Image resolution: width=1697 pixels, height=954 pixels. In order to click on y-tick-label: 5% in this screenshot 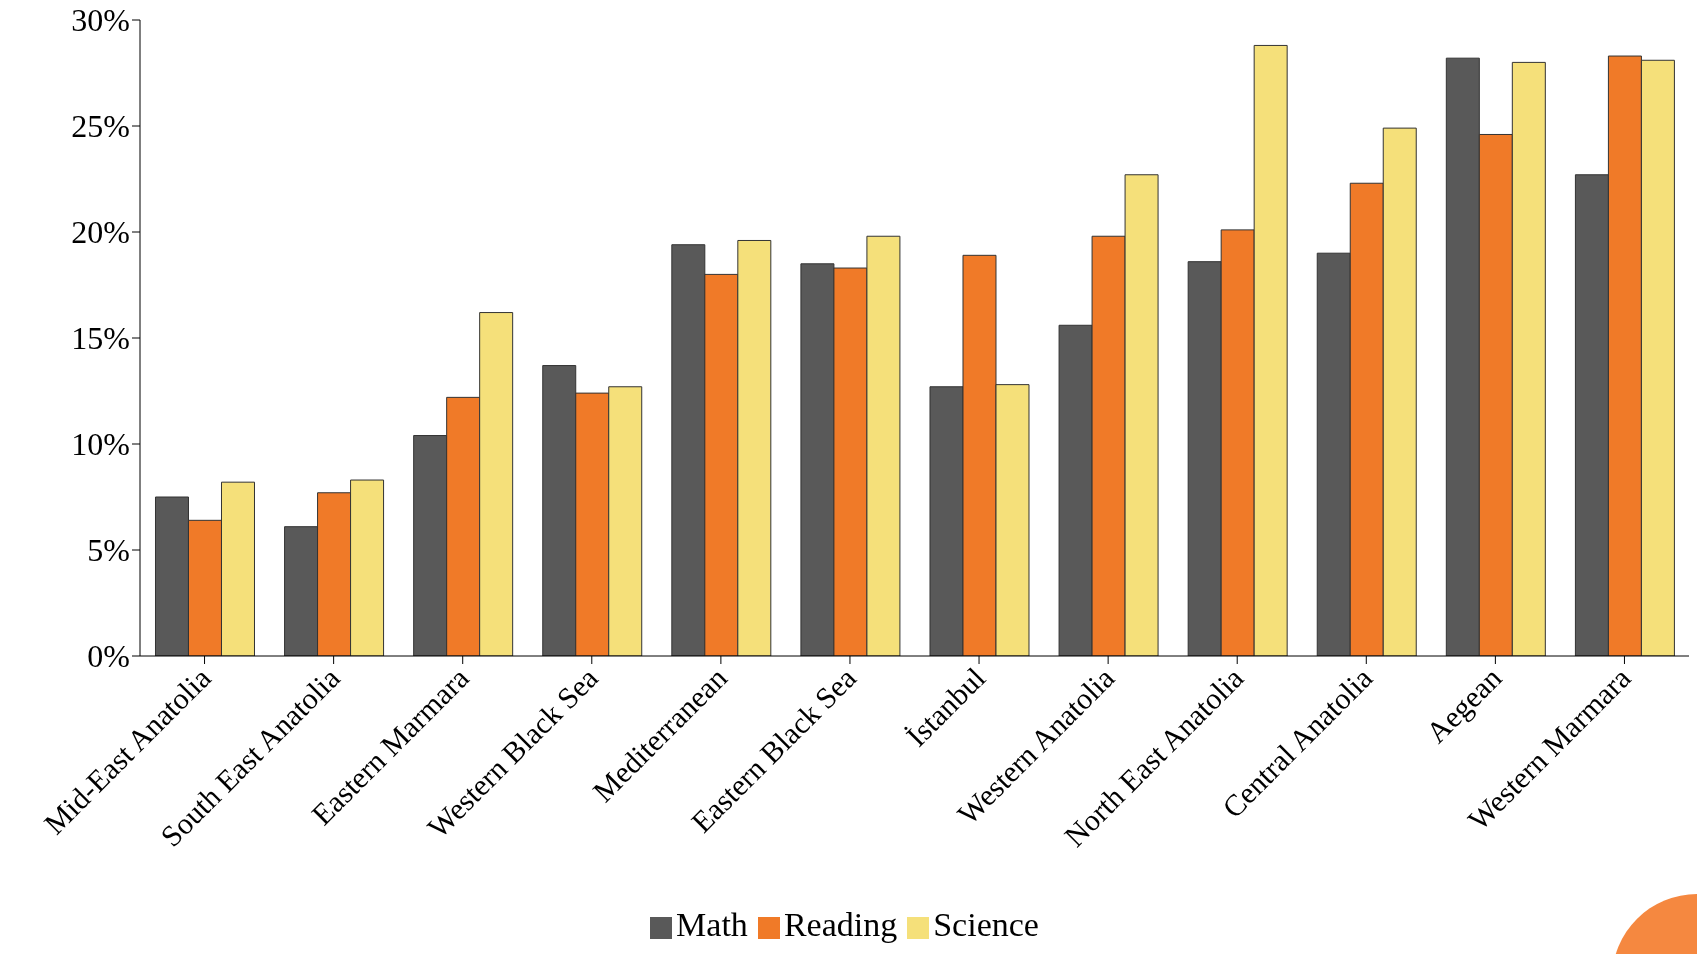, I will do `click(108, 550)`.